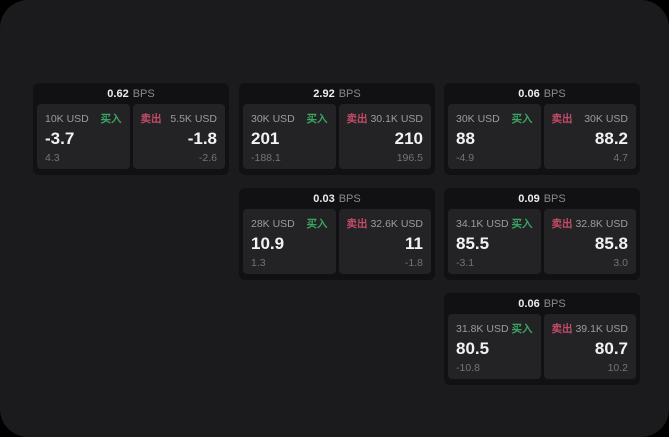 Image resolution: width=669 pixels, height=437 pixels. What do you see at coordinates (494, 241) in the screenshot?
I see `buy-quote-tile: 34.1K USD 买入 85.5 -3.1` at bounding box center [494, 241].